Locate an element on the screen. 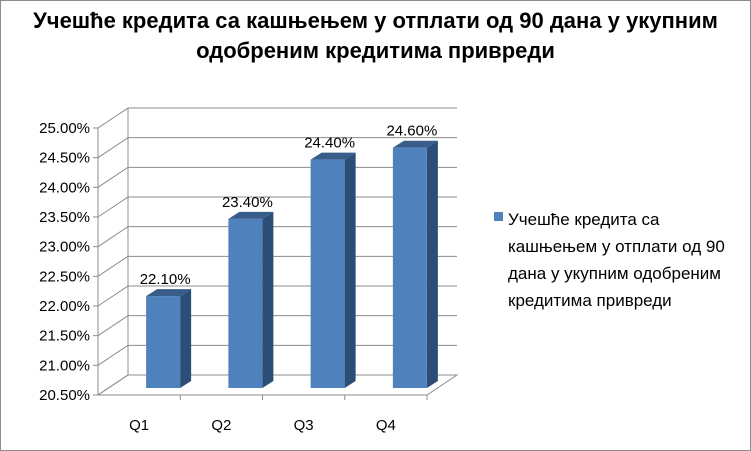 The image size is (751, 451). y-tick-label: 21.50% is located at coordinates (64, 336).